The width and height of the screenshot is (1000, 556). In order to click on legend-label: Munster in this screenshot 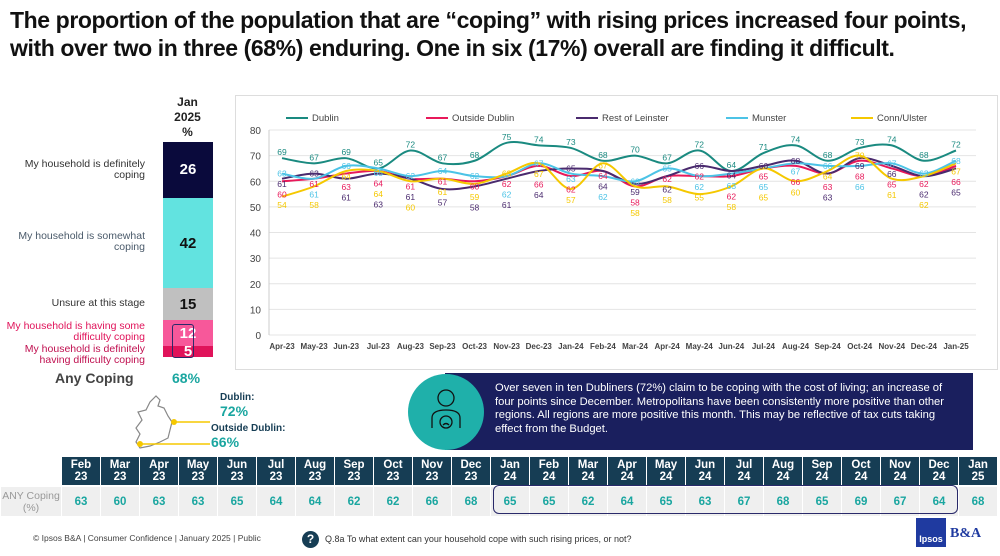, I will do `click(769, 118)`.